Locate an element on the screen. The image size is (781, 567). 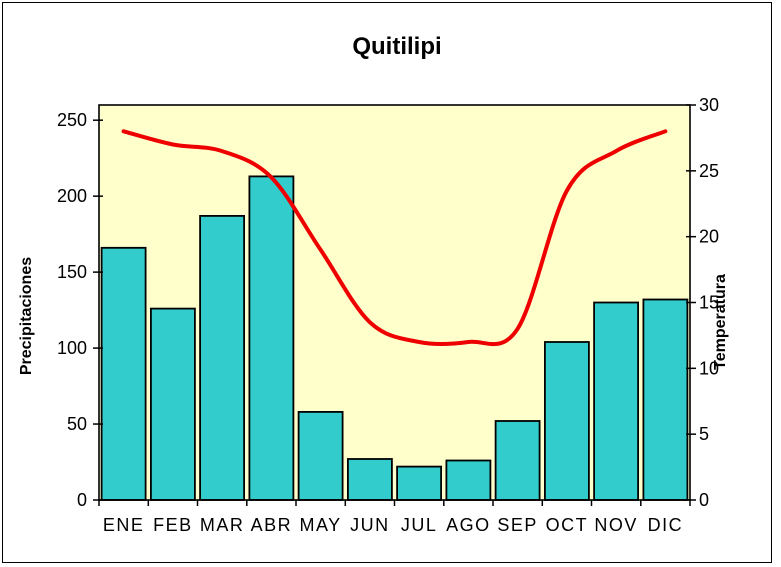
left-axis-tick-label: 0 is located at coordinates (82, 500).